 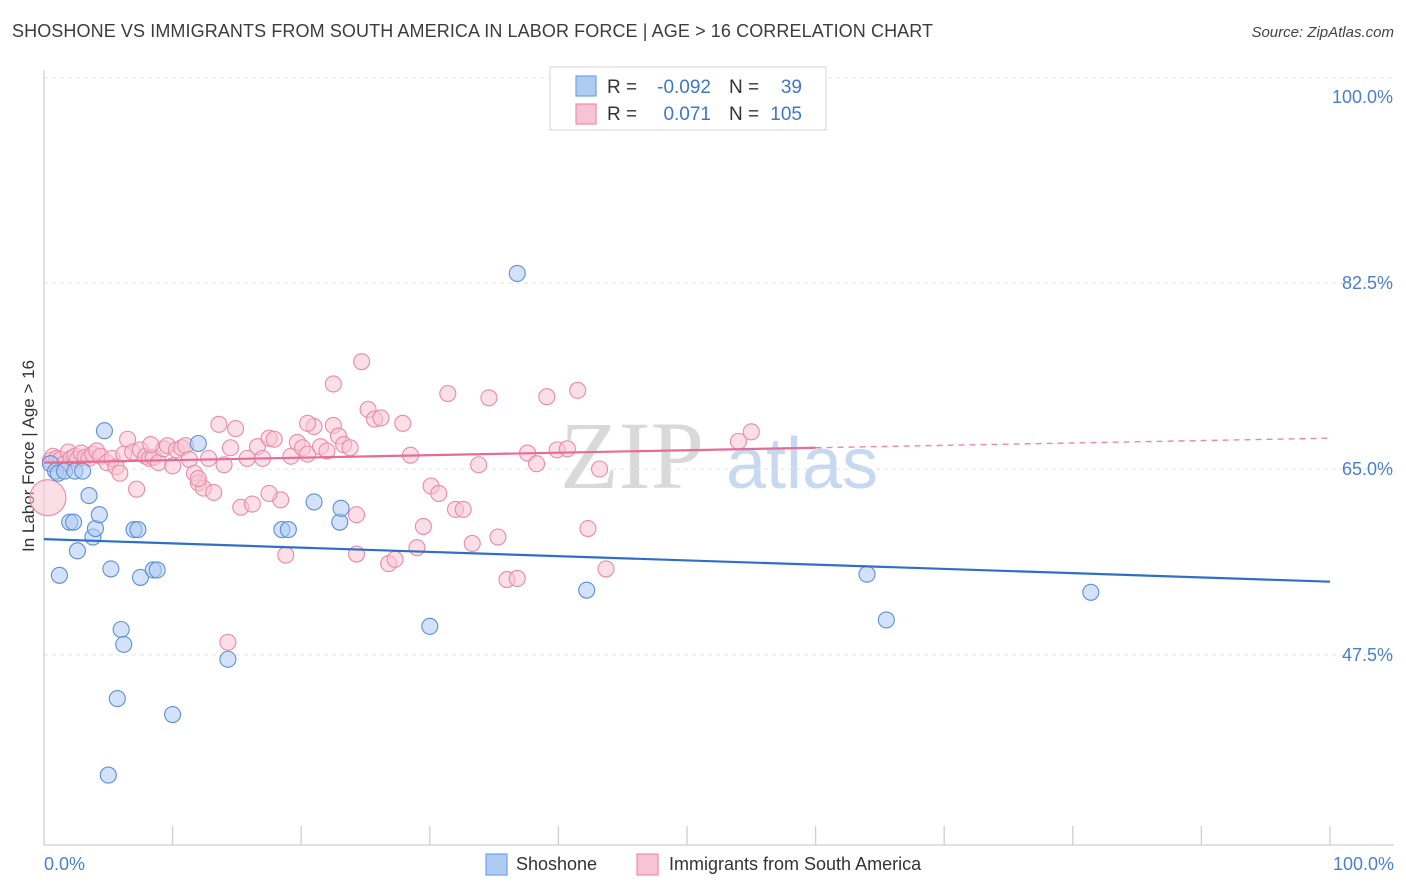 I want to click on stats-n-value-2: 105, so click(x=786, y=114).